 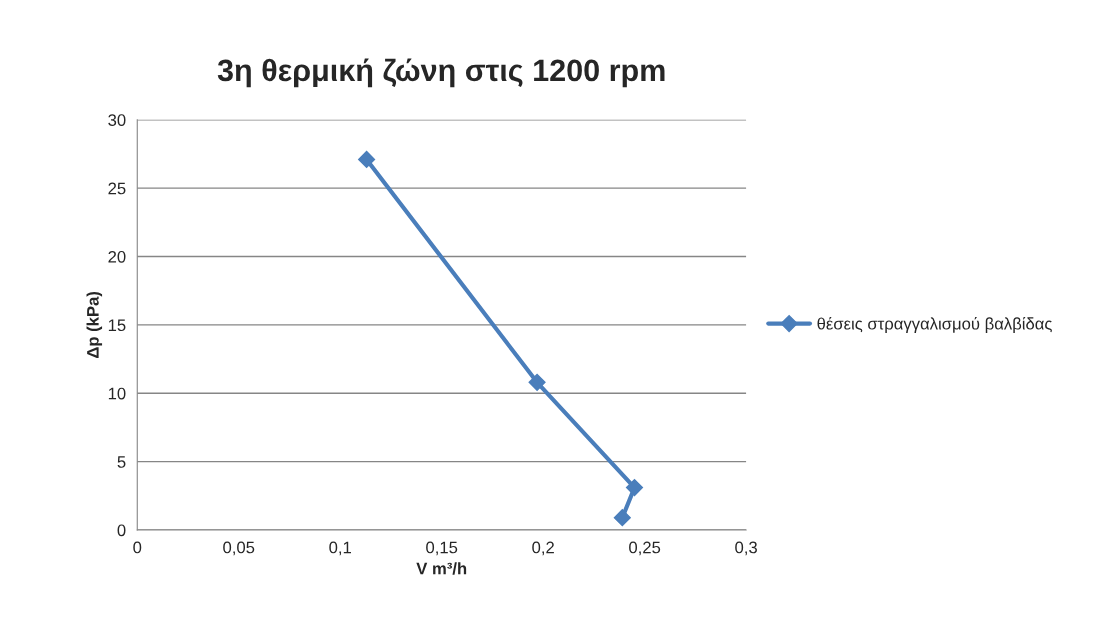 What do you see at coordinates (441, 73) in the screenshot?
I see `chart-title: 3η θερμική ζώνη στις 1200 rpm` at bounding box center [441, 73].